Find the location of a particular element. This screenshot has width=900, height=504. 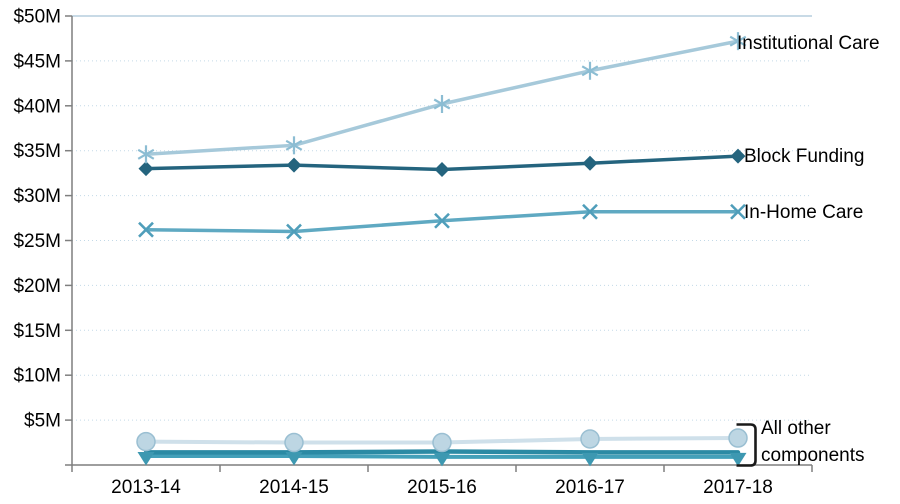

y-tick-label: $35M is located at coordinates (37, 151).